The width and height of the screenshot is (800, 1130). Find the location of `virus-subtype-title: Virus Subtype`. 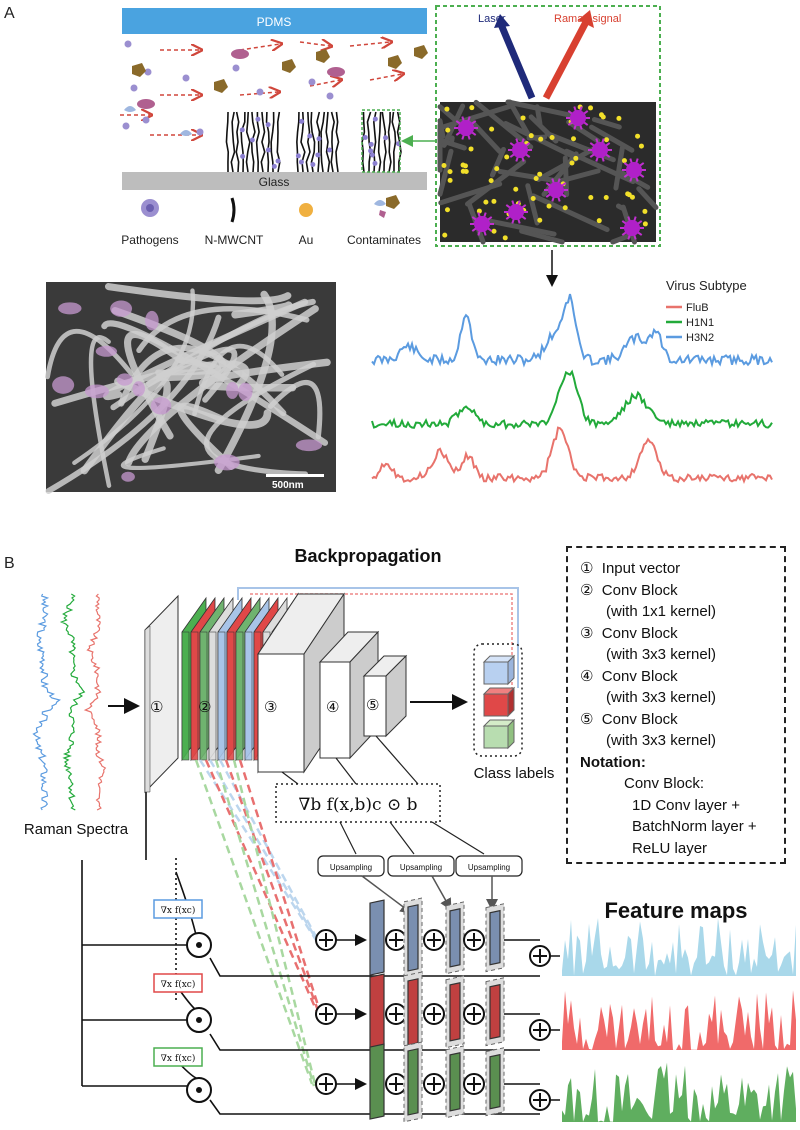

virus-subtype-title: Virus Subtype is located at coordinates (706, 285).